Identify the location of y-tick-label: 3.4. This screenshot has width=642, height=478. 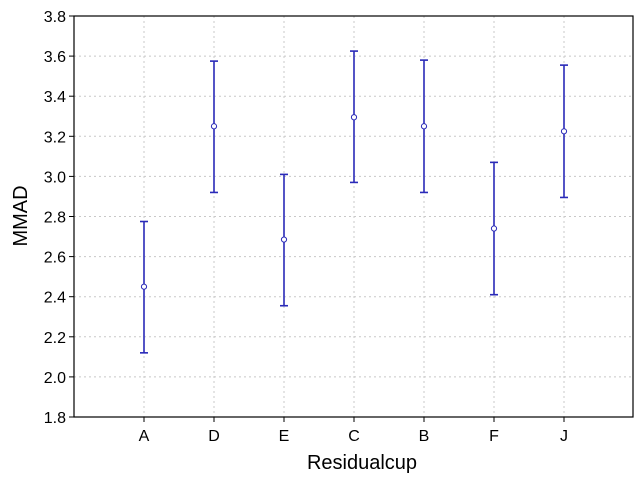
(55, 97).